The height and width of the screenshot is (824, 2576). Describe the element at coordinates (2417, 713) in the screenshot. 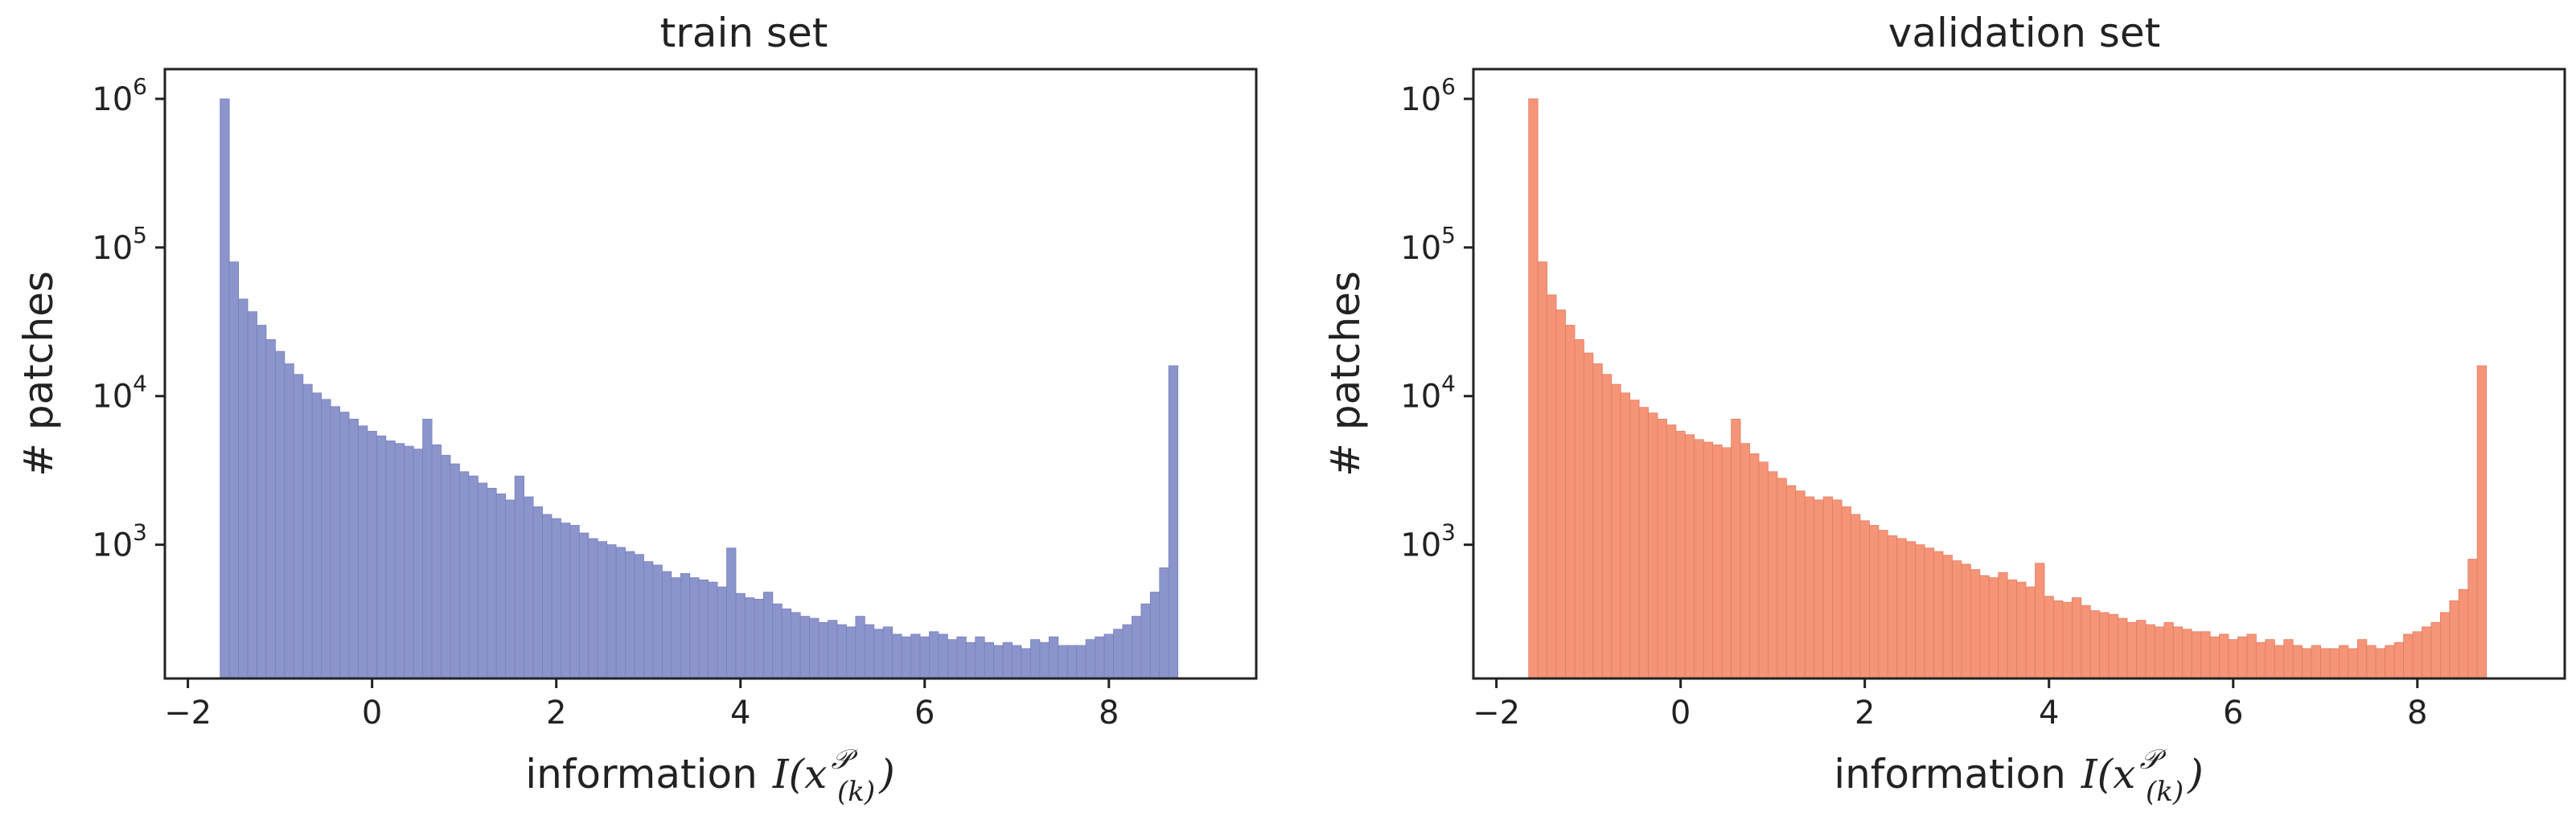

I see `x-tick-label: 8` at that location.